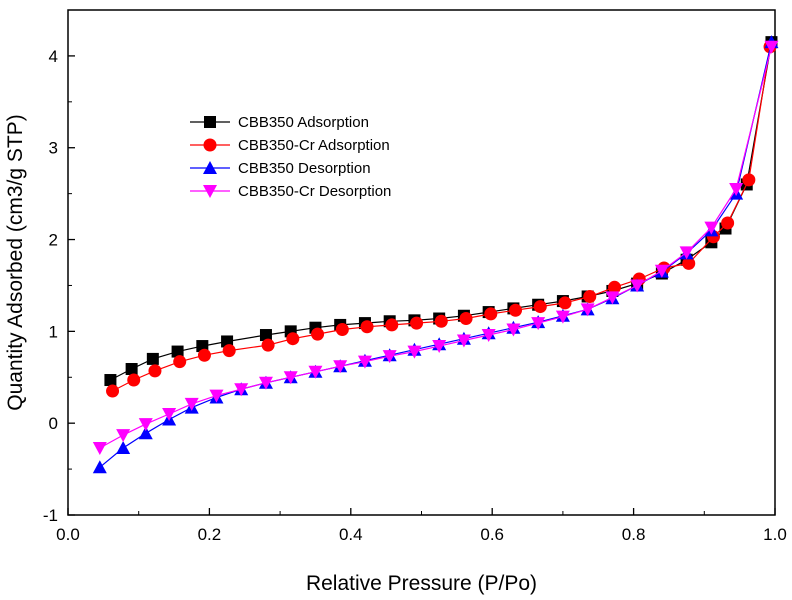  I want to click on y-axis-label: Quantity Adsorbed (cm3/g STP), so click(15, 262).